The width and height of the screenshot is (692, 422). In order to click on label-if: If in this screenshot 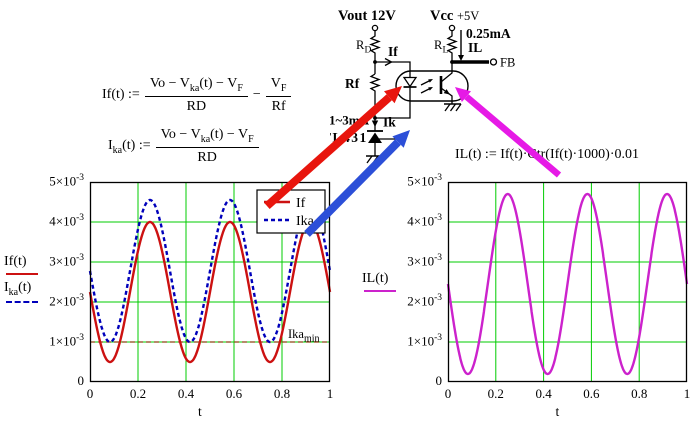, I will do `click(393, 51)`.